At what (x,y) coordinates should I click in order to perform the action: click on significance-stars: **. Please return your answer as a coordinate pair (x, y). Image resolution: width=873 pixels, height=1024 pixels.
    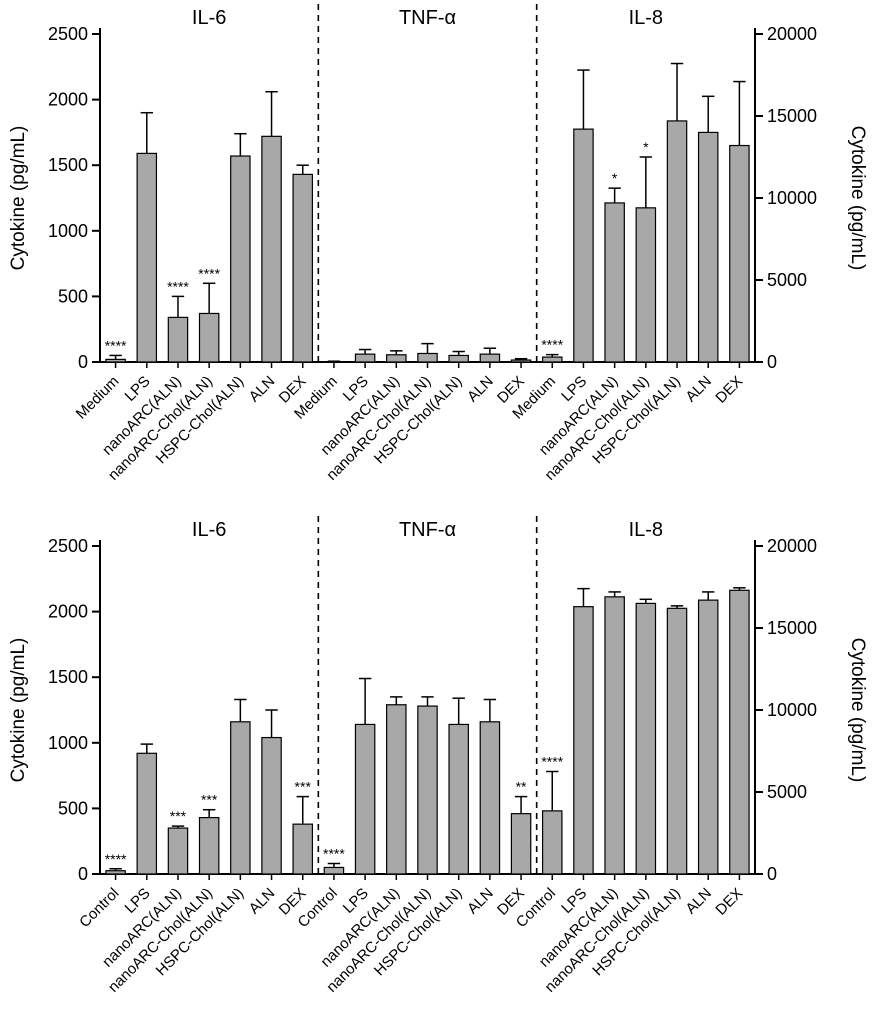
    Looking at the image, I should click on (521, 787).